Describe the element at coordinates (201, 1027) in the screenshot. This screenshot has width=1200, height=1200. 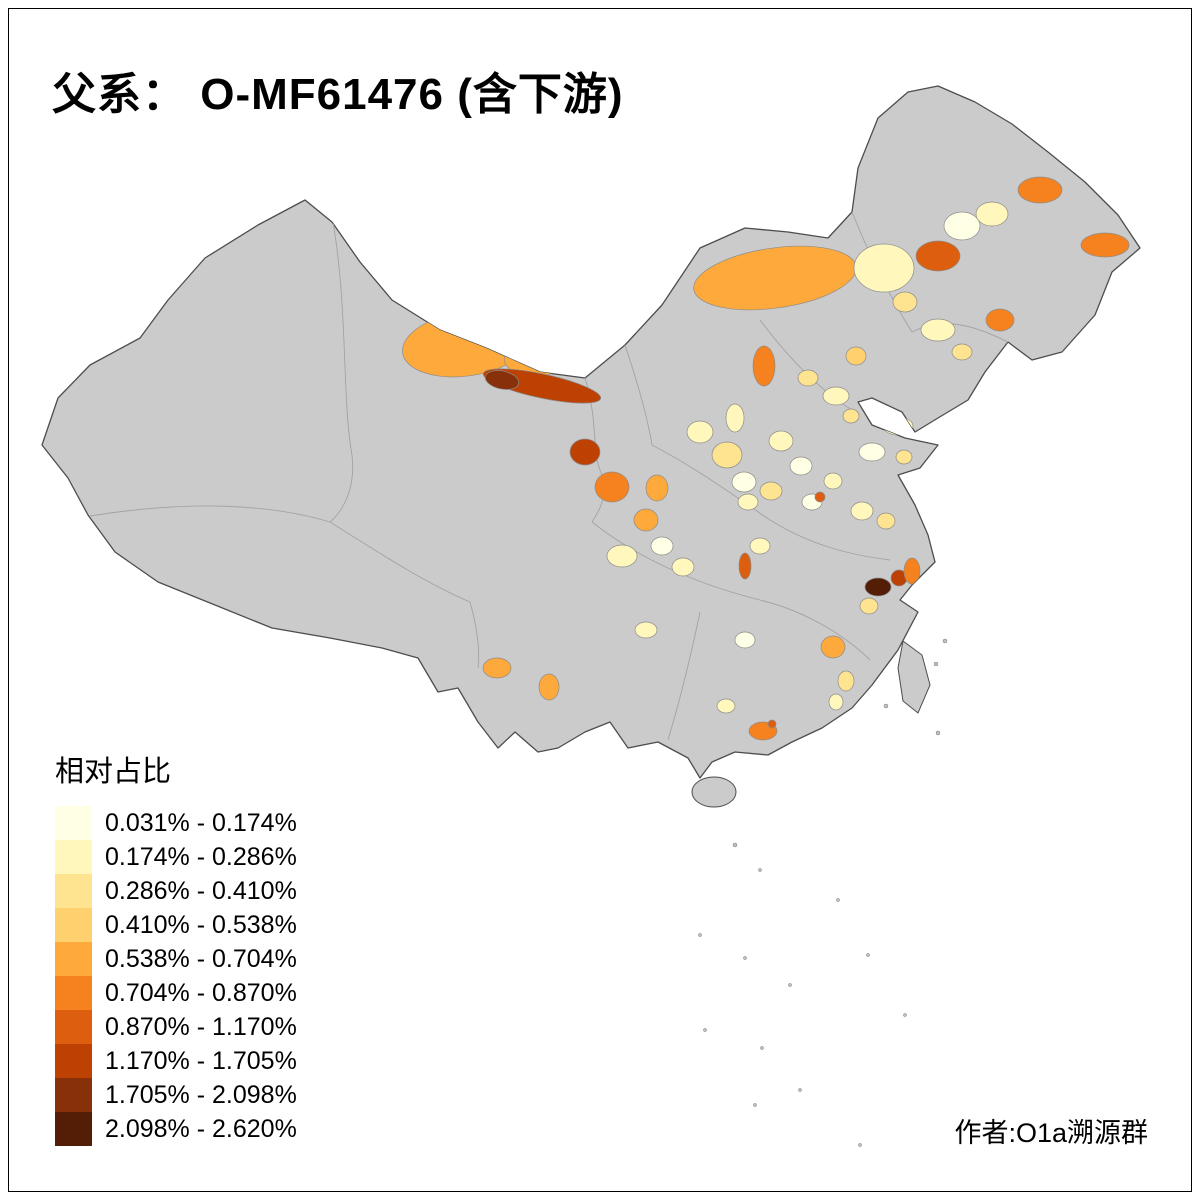
I see `legend-label: 0.870% - 1.170%` at that location.